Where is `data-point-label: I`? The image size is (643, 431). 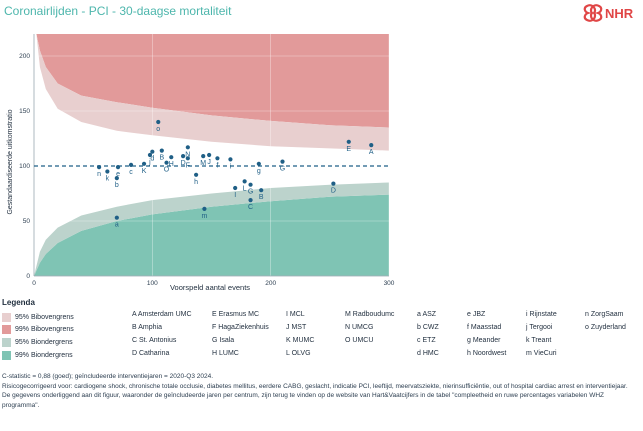
data-point-label: I is located at coordinates (235, 195).